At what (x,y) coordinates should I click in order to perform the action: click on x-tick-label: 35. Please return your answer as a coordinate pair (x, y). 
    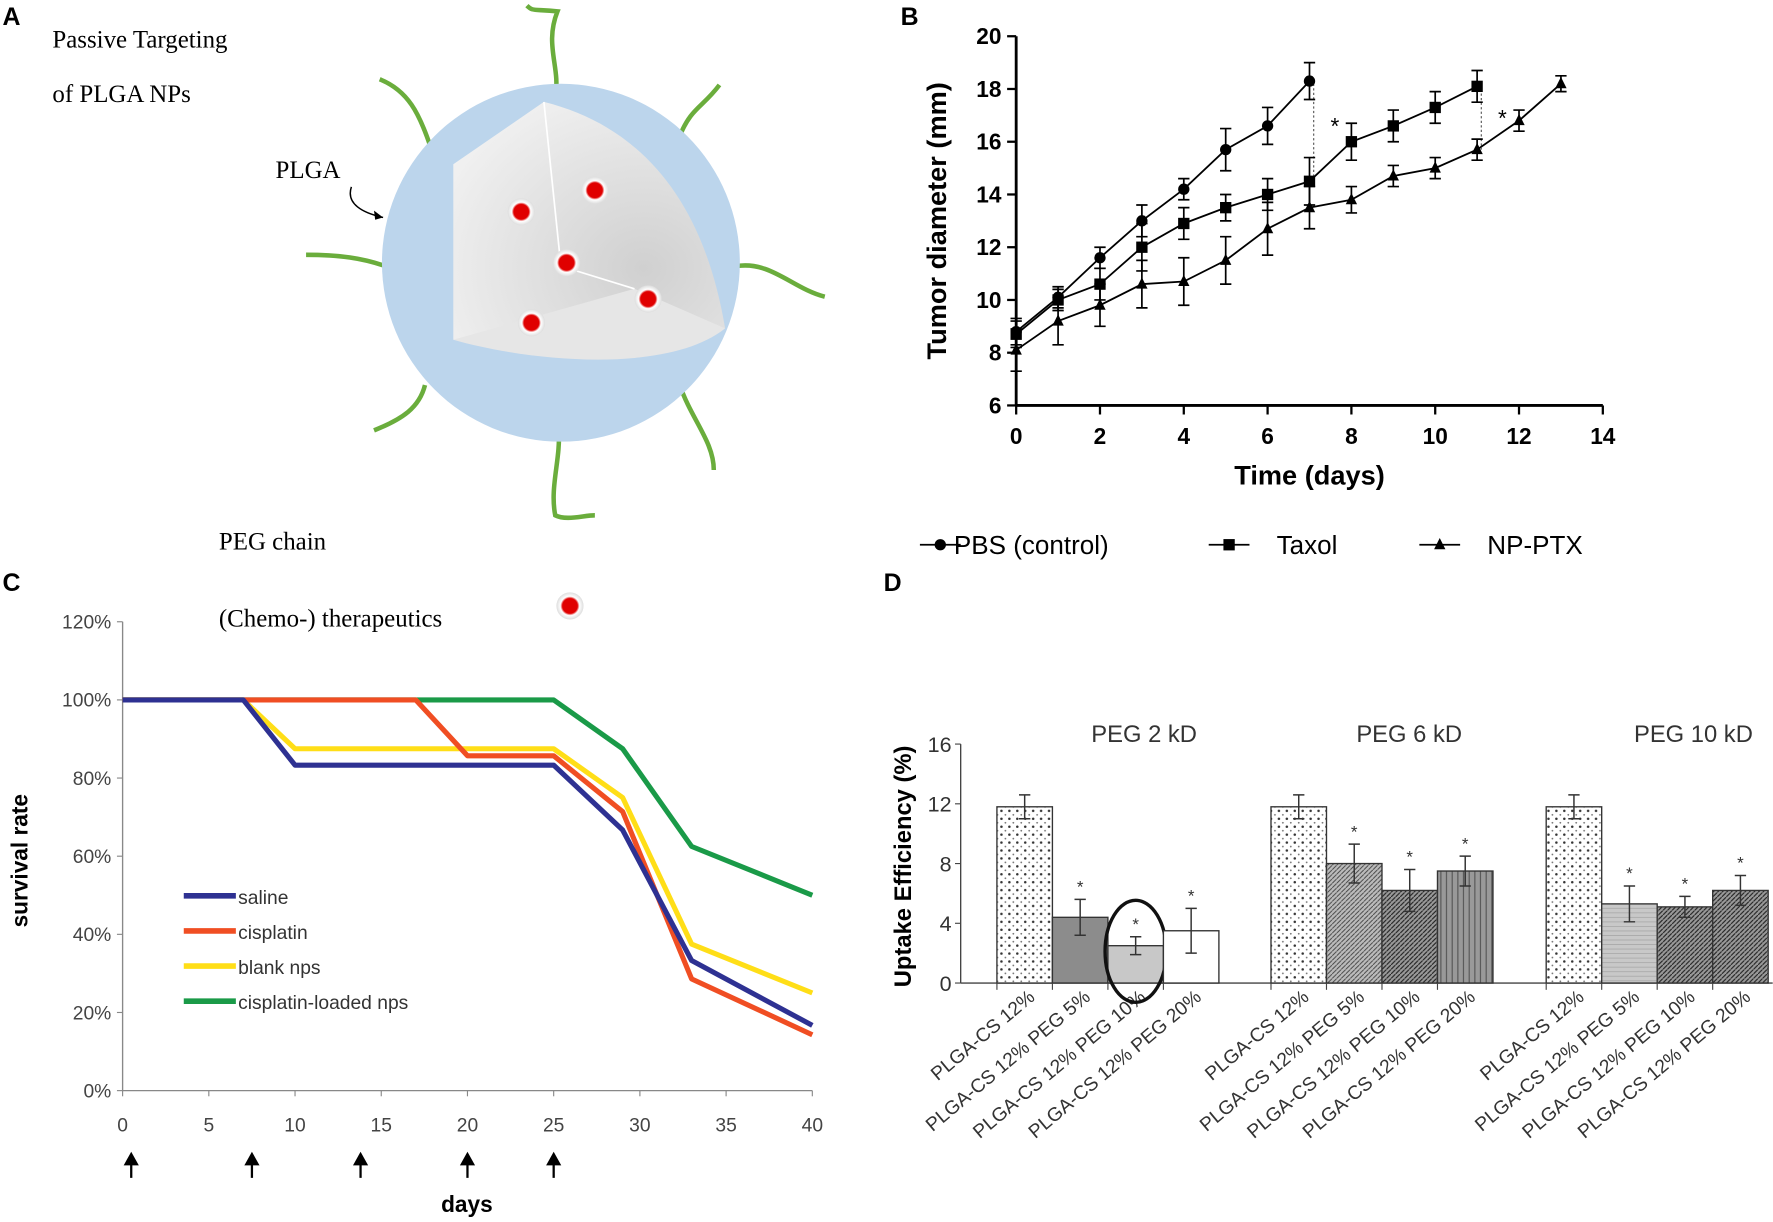
    Looking at the image, I should click on (725, 1125).